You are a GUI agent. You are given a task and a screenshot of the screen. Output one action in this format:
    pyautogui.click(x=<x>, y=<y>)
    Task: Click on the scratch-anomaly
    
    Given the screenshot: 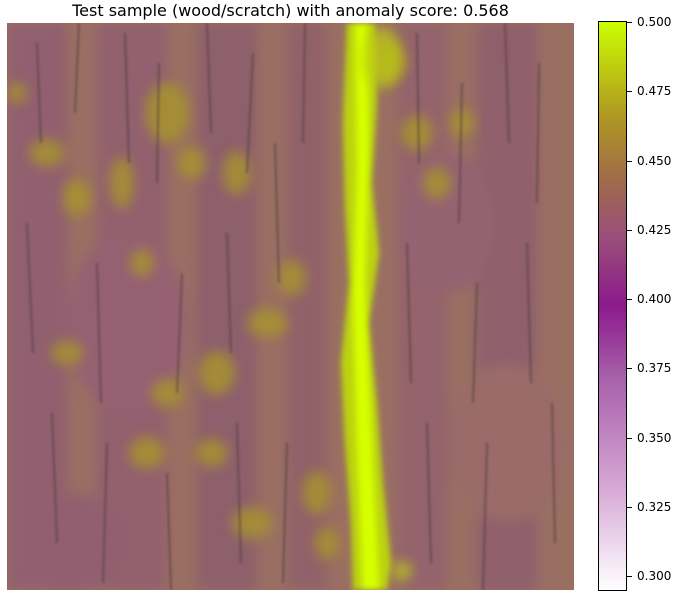 What is the action you would take?
    pyautogui.click(x=366, y=306)
    